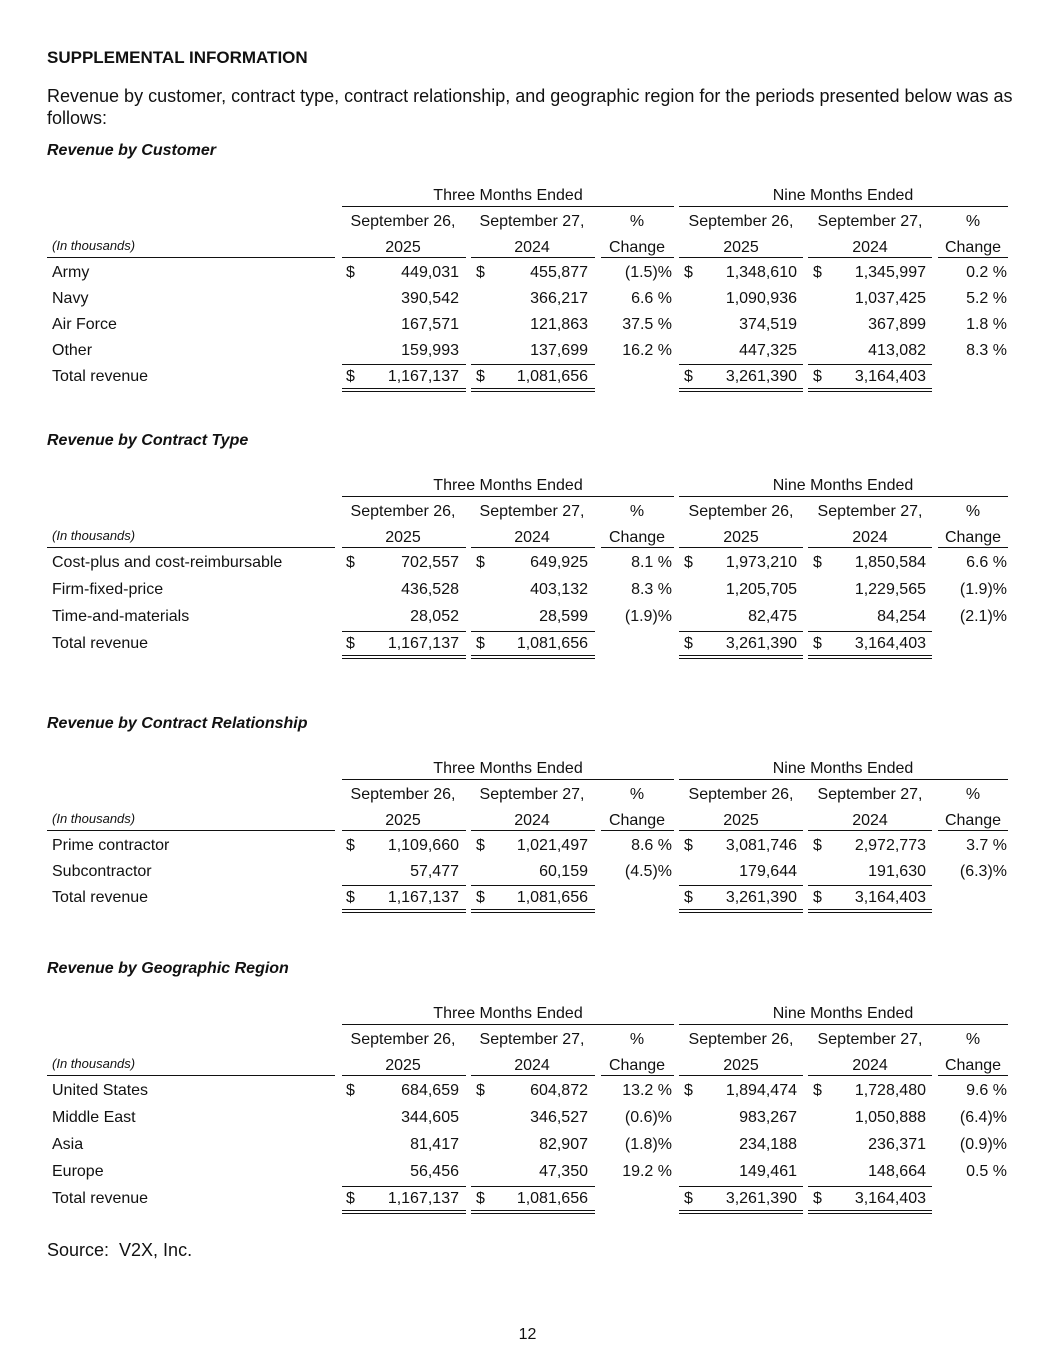 The image size is (1055, 1365). Describe the element at coordinates (761, 272) in the screenshot. I see `cell: 1,348,610` at that location.